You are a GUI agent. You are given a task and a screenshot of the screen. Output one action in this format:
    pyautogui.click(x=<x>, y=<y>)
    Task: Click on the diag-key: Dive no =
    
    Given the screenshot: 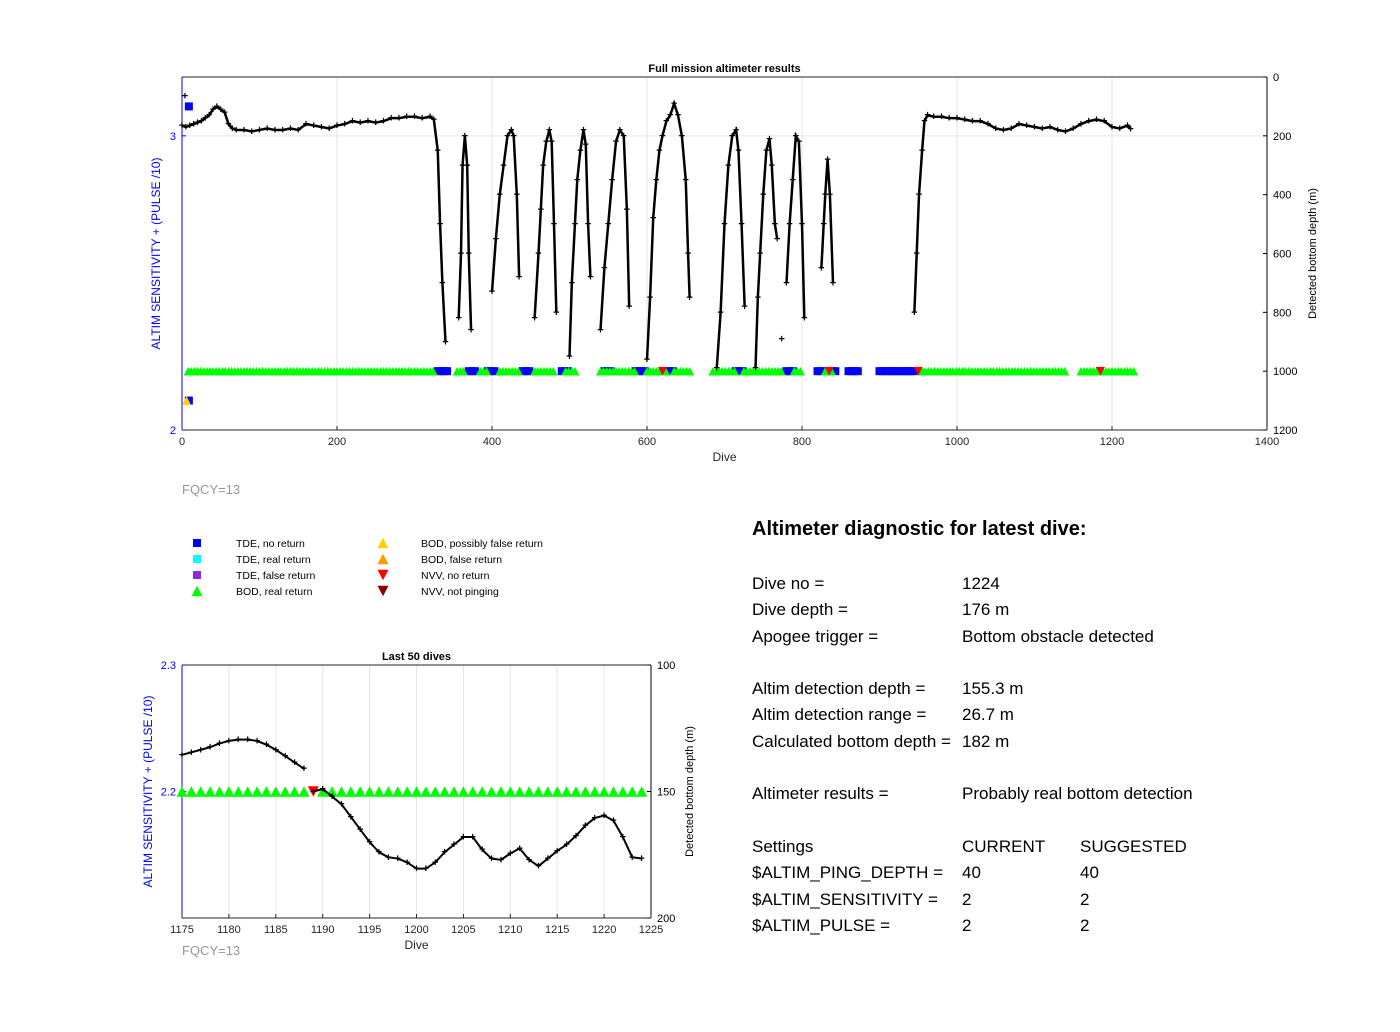 What is the action you would take?
    pyautogui.click(x=788, y=583)
    